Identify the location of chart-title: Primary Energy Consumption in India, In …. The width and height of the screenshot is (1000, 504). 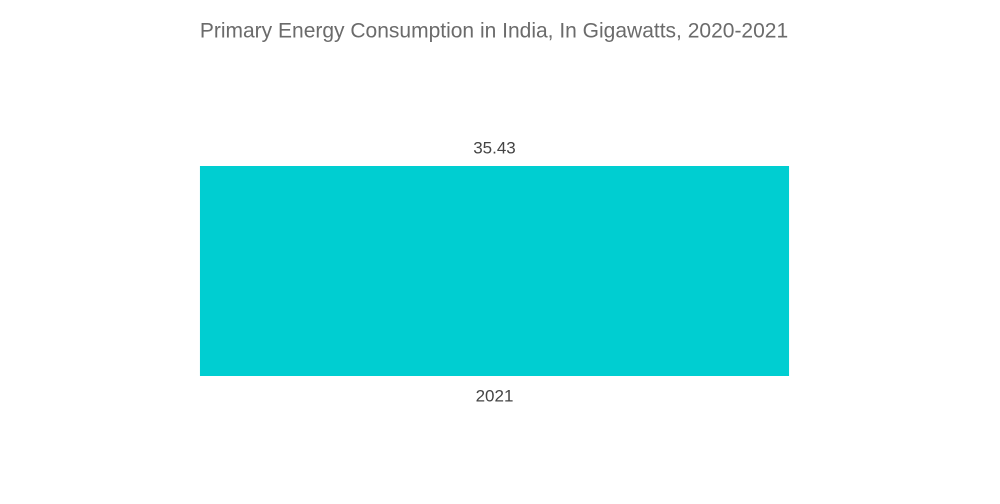
(494, 31).